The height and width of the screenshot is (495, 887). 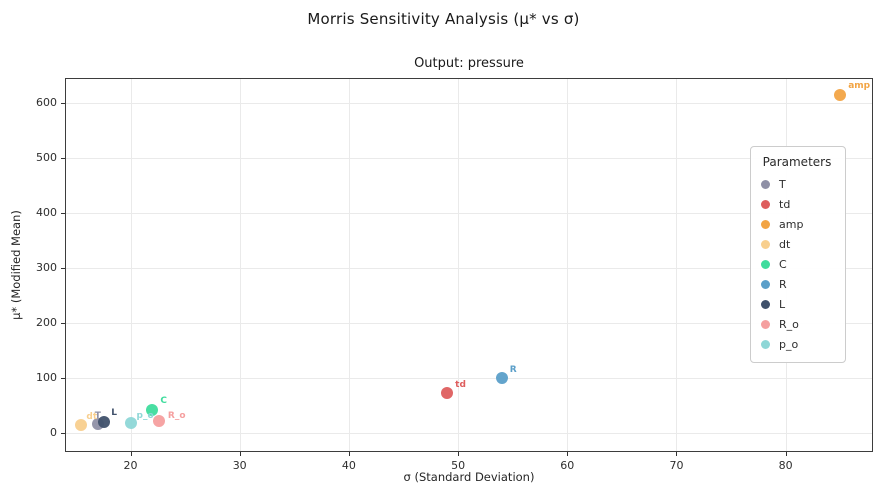 What do you see at coordinates (567, 465) in the screenshot?
I see `x-tick-label: 60` at bounding box center [567, 465].